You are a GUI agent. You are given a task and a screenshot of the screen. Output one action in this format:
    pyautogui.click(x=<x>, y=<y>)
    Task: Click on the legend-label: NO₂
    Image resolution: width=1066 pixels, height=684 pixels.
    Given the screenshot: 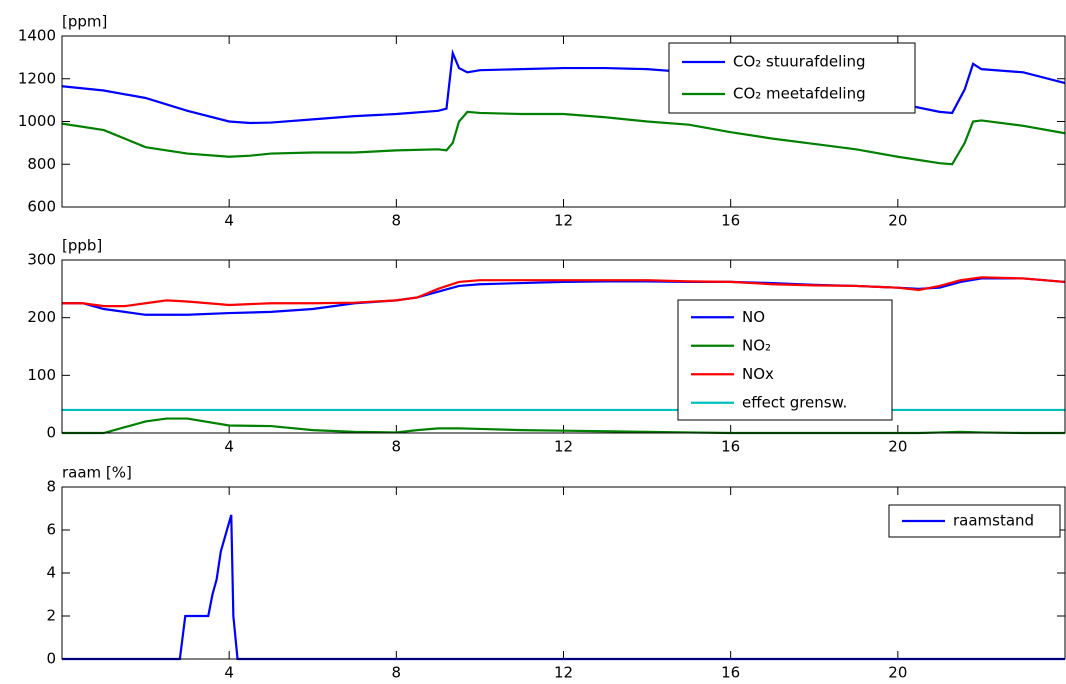 What is the action you would take?
    pyautogui.click(x=756, y=345)
    